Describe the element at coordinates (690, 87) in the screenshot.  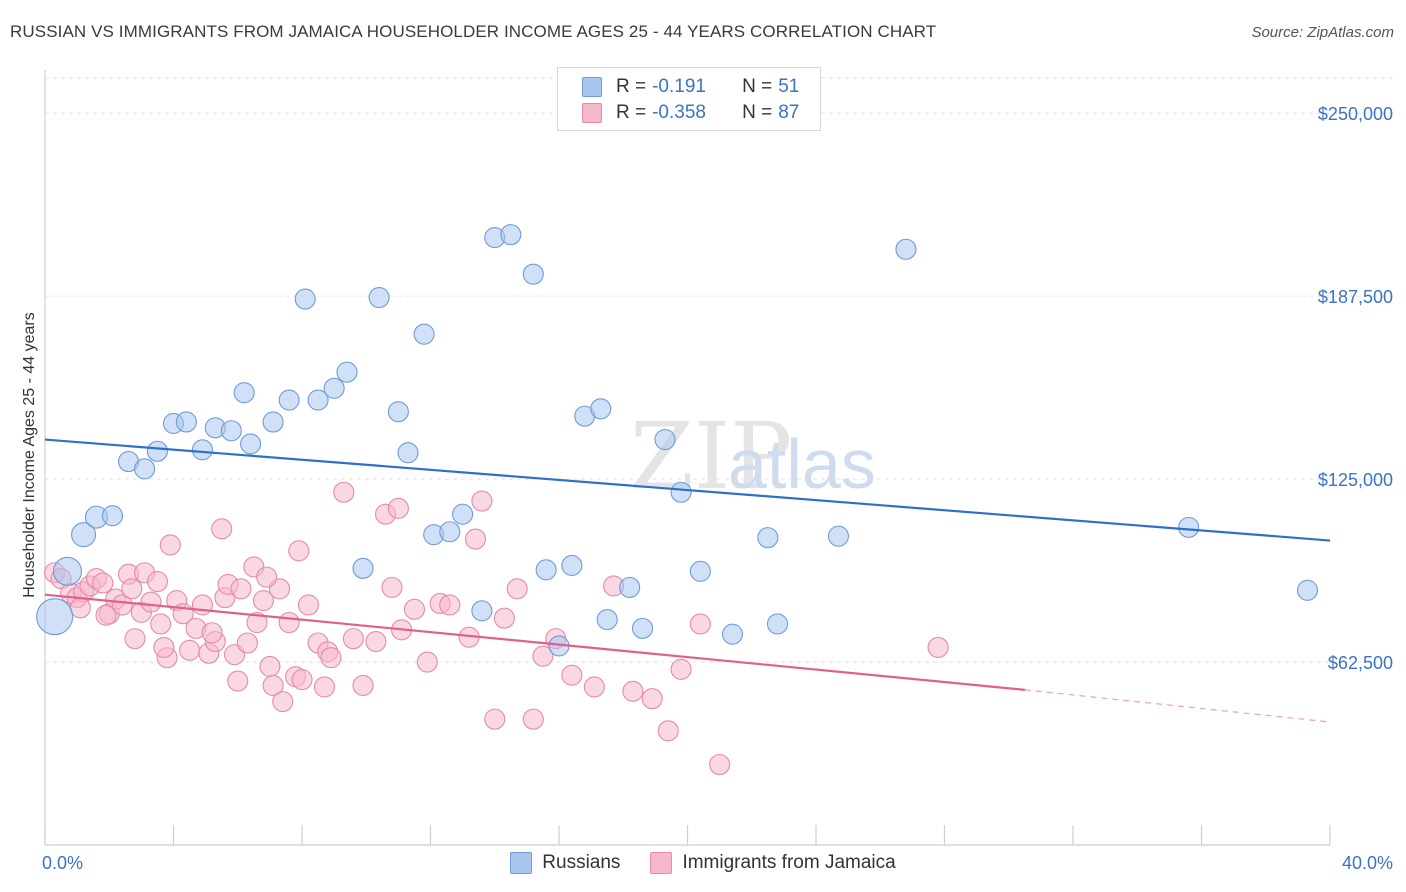
I see `legend-row-russians: R = -0.191 N = 51` at that location.